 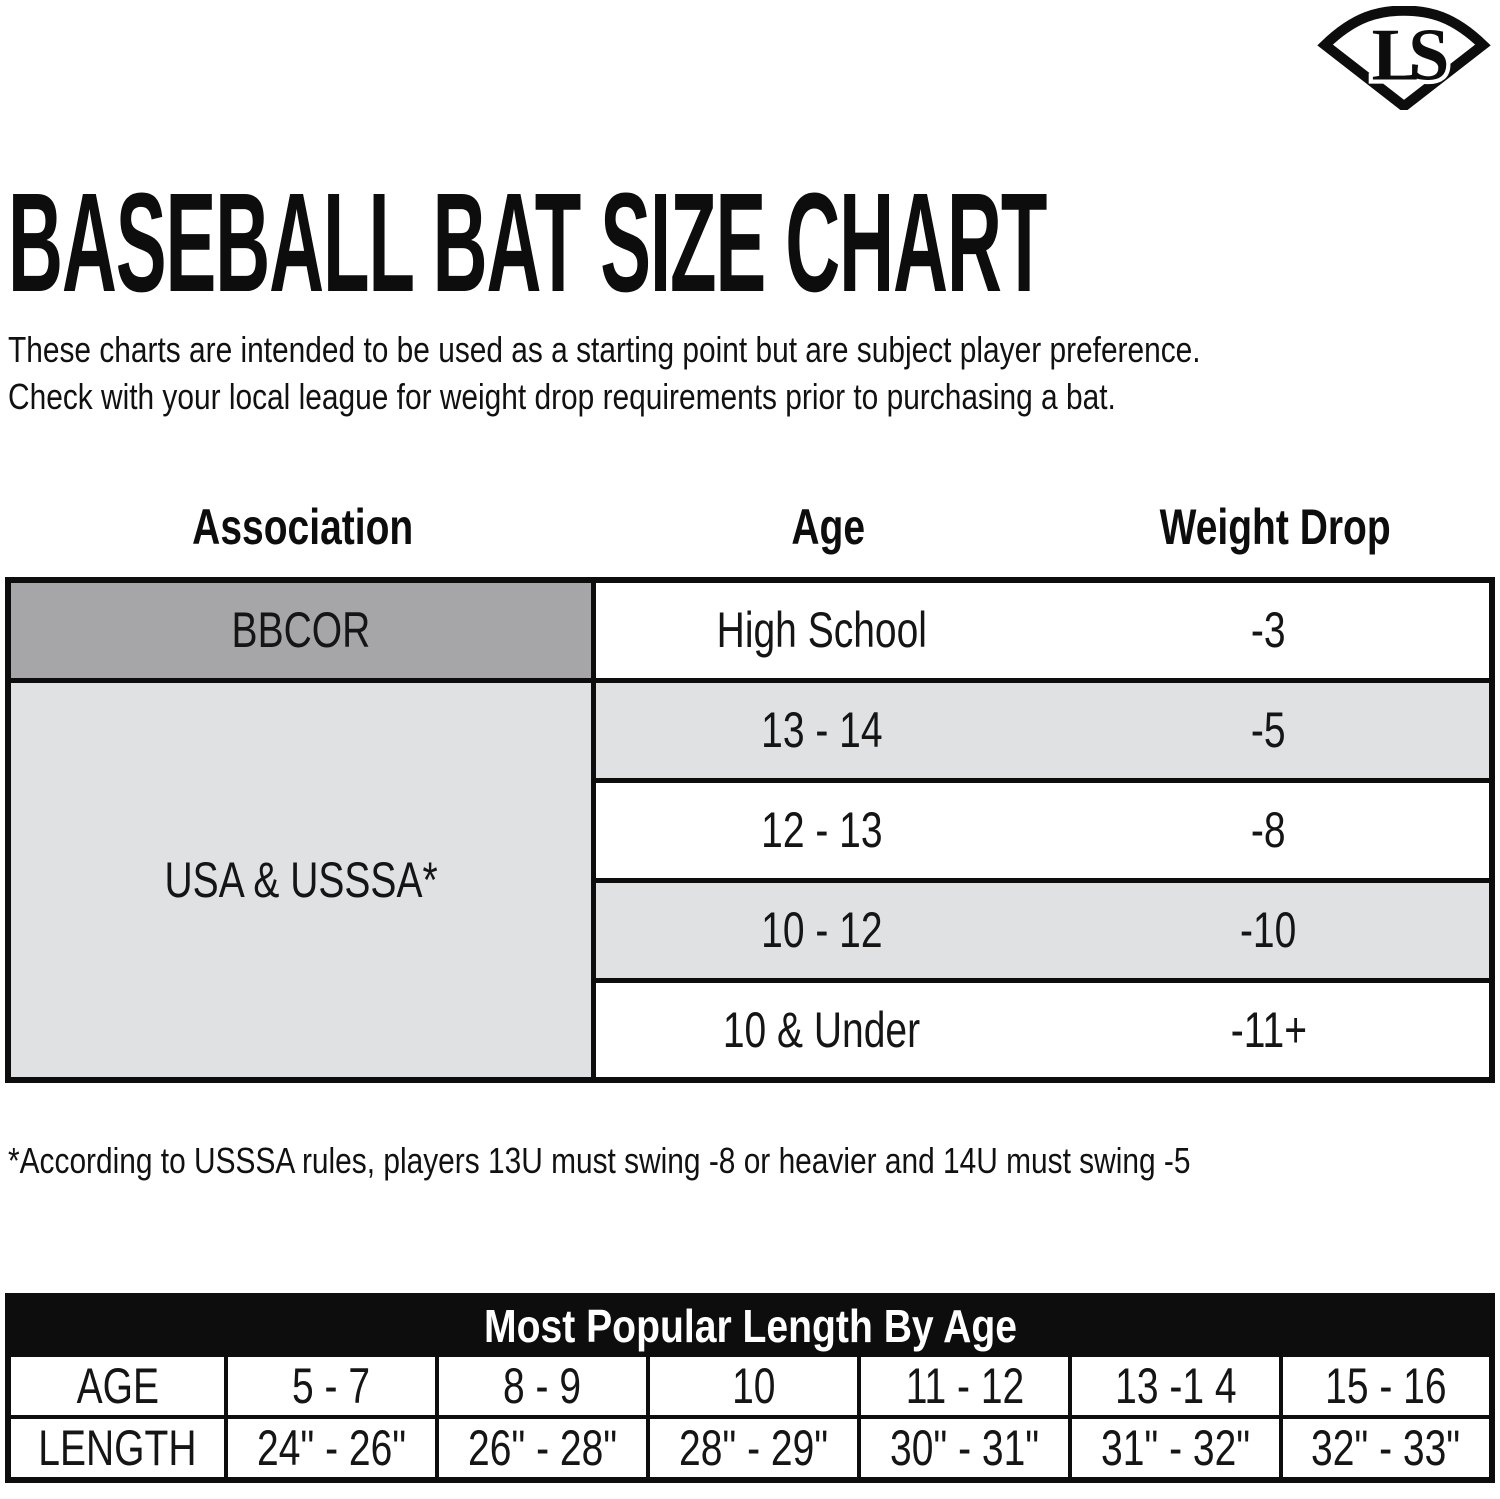 What do you see at coordinates (1270, 828) in the screenshot?
I see `cell-weight-12-13: -8` at bounding box center [1270, 828].